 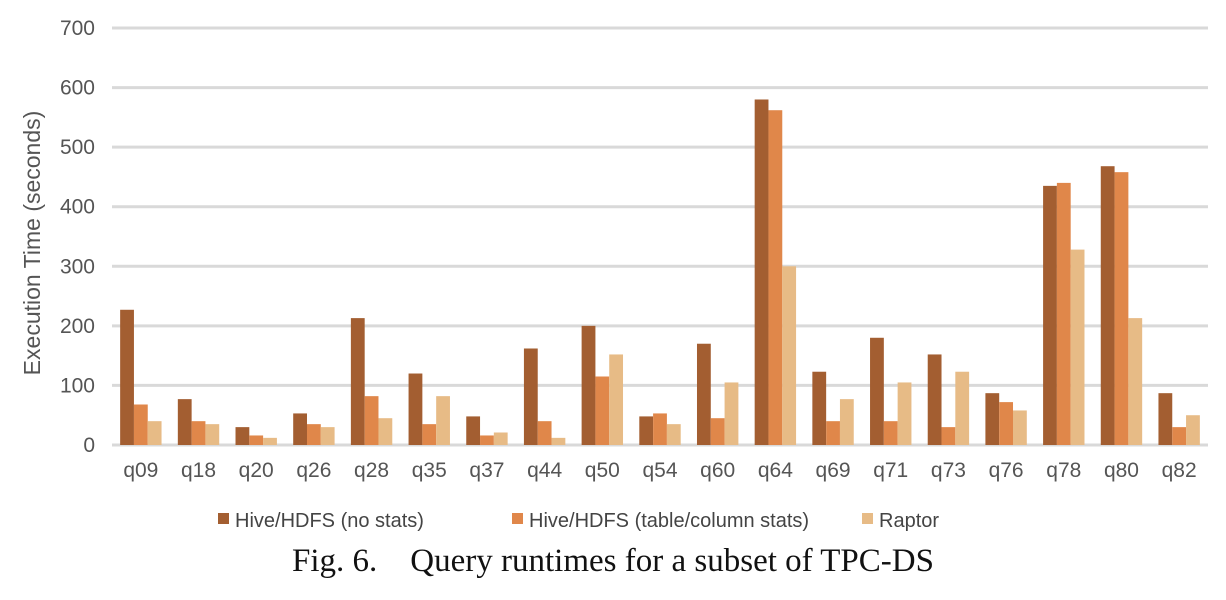 What do you see at coordinates (77, 207) in the screenshot?
I see `y-tick-label: 400` at bounding box center [77, 207].